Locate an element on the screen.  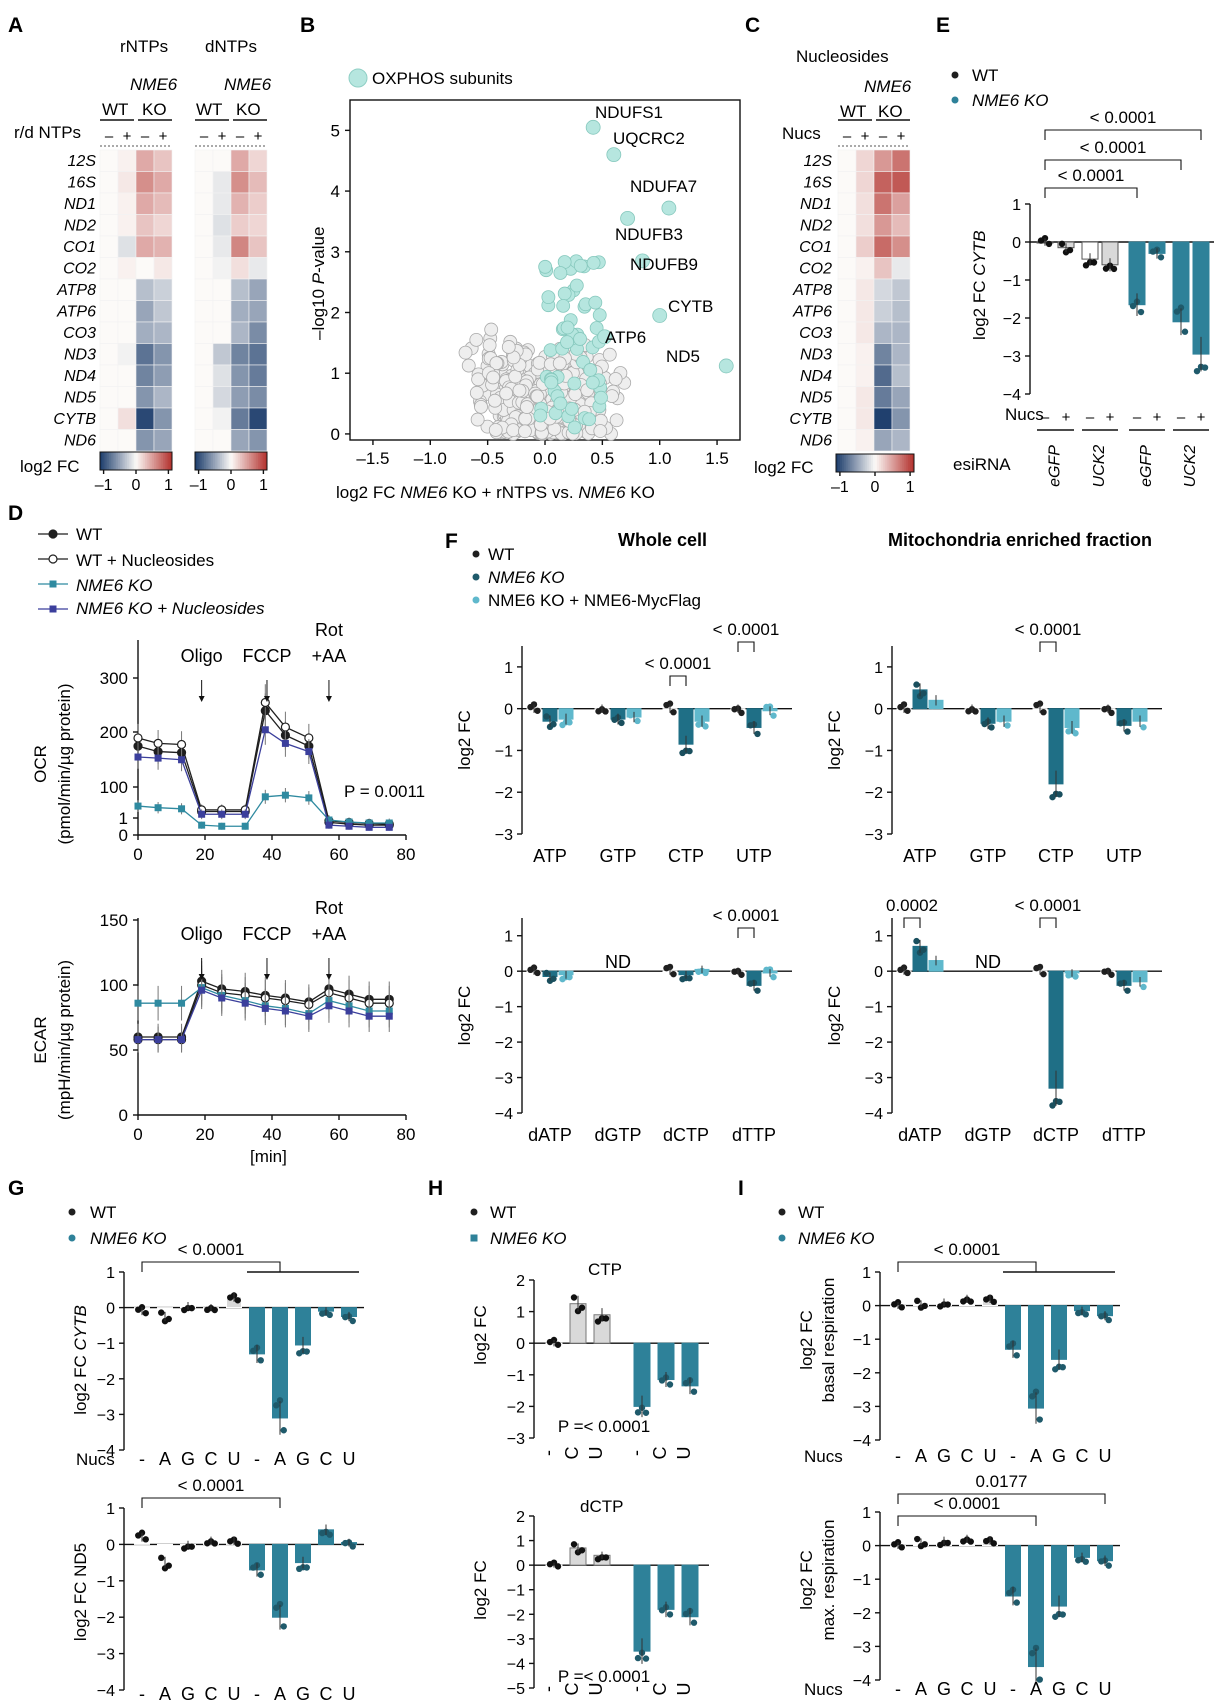
i-basal-cat-7: G is located at coordinates (1059, 1456).